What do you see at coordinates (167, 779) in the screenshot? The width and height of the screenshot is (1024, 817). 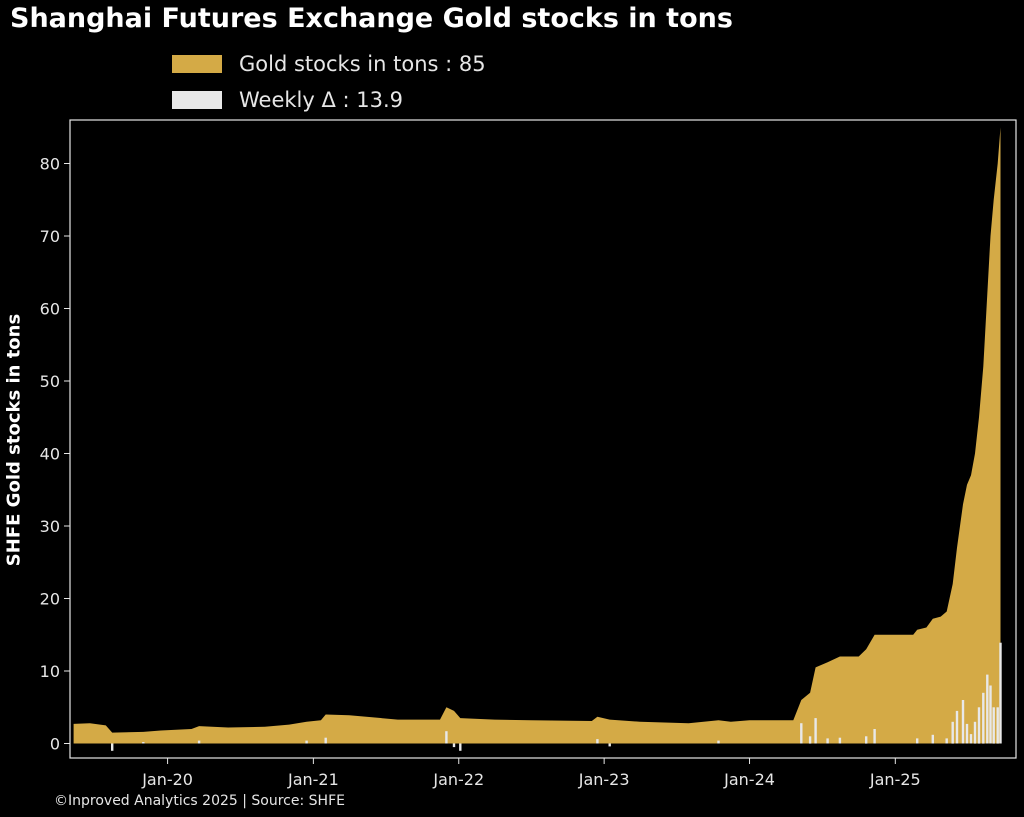 I see `x-tick-label: Jan-20` at bounding box center [167, 779].